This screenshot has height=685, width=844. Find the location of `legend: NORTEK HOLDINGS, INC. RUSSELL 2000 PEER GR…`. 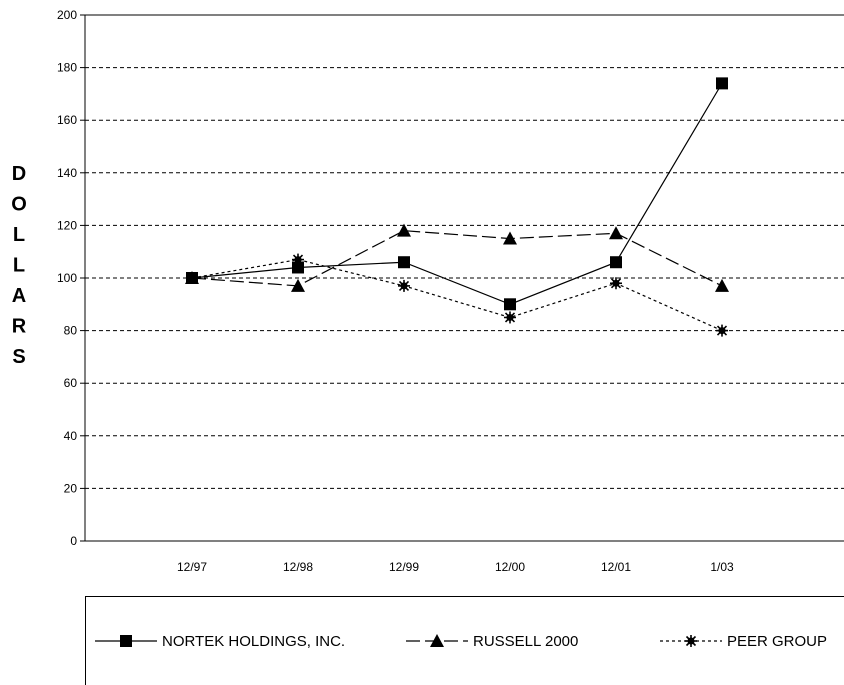

legend: NORTEK HOLDINGS, INC. RUSSELL 2000 PEER GR… is located at coordinates (464, 640).